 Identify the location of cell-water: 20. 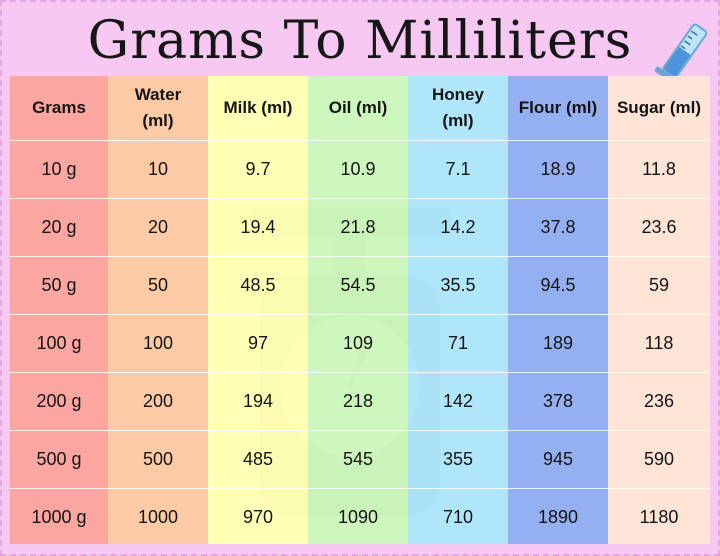
(158, 227).